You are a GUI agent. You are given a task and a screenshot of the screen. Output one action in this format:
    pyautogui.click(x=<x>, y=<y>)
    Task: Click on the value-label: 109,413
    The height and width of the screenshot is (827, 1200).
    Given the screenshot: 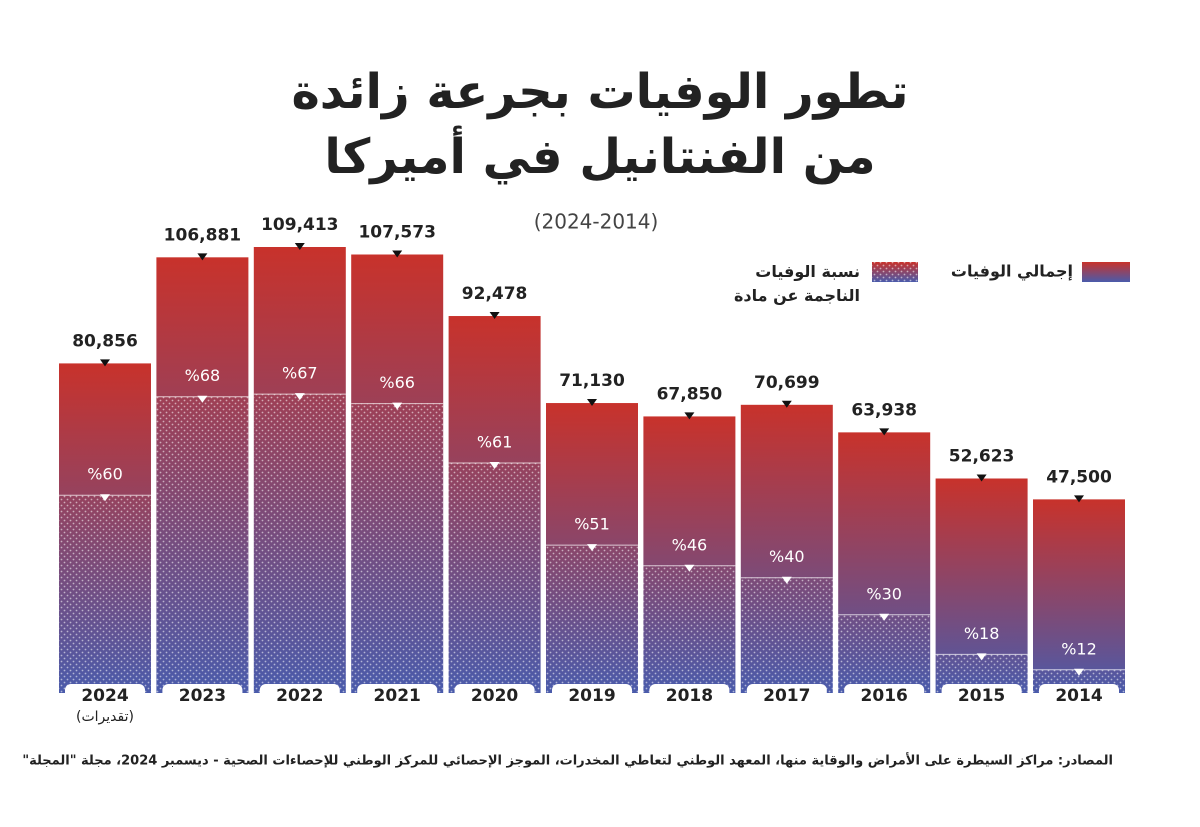 What is the action you would take?
    pyautogui.click(x=299, y=225)
    